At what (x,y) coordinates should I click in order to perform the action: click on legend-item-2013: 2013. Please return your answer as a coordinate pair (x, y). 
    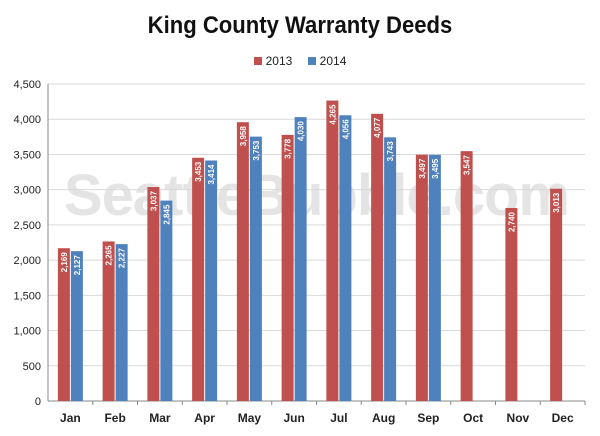
    Looking at the image, I should click on (273, 60).